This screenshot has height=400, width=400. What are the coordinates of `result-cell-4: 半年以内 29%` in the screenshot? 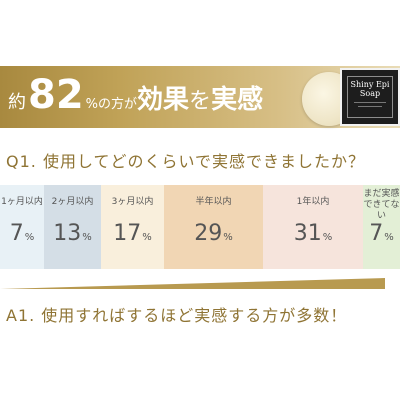 It's located at (213, 227).